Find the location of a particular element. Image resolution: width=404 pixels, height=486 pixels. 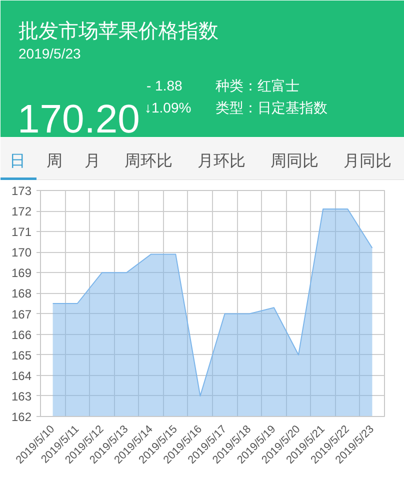

text: ↓1.09% is located at coordinates (168, 108).